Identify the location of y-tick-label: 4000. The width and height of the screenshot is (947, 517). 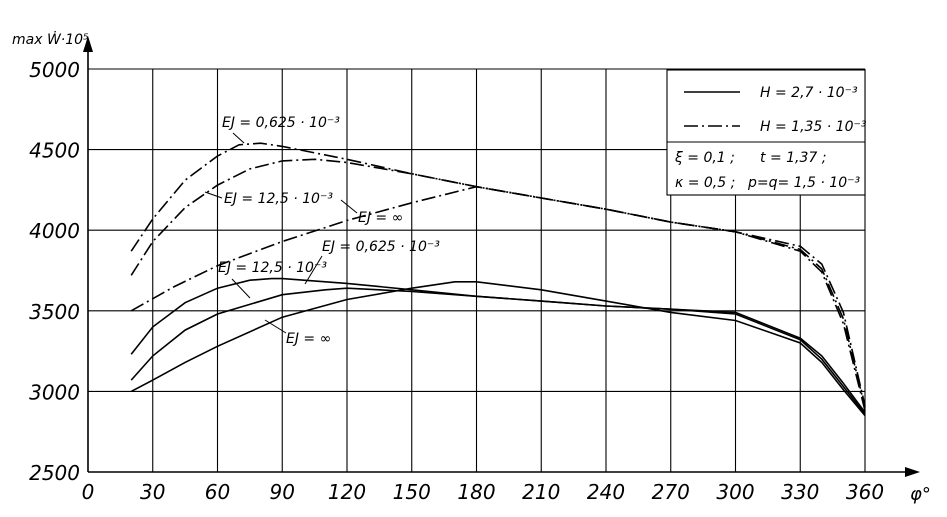
(54, 231).